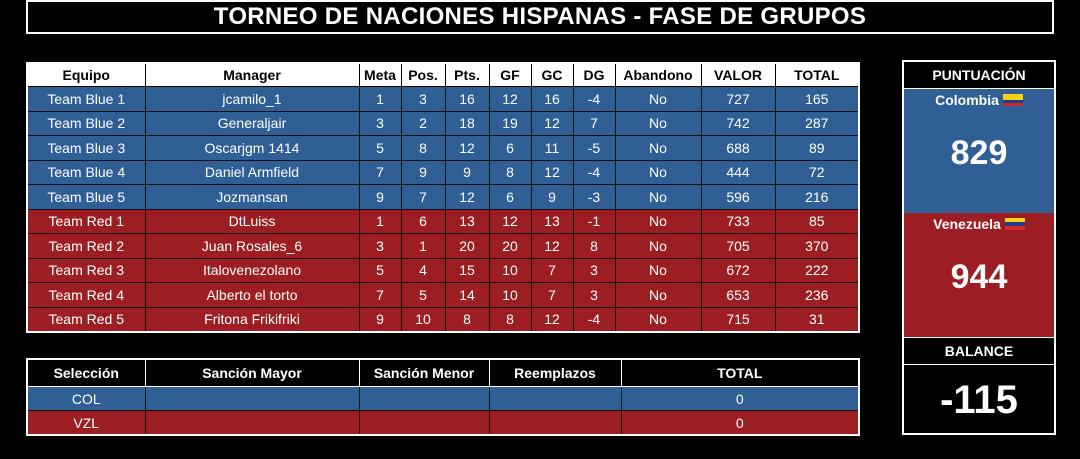  Describe the element at coordinates (86, 74) in the screenshot. I see `col-header-equipo: Equipo` at that location.